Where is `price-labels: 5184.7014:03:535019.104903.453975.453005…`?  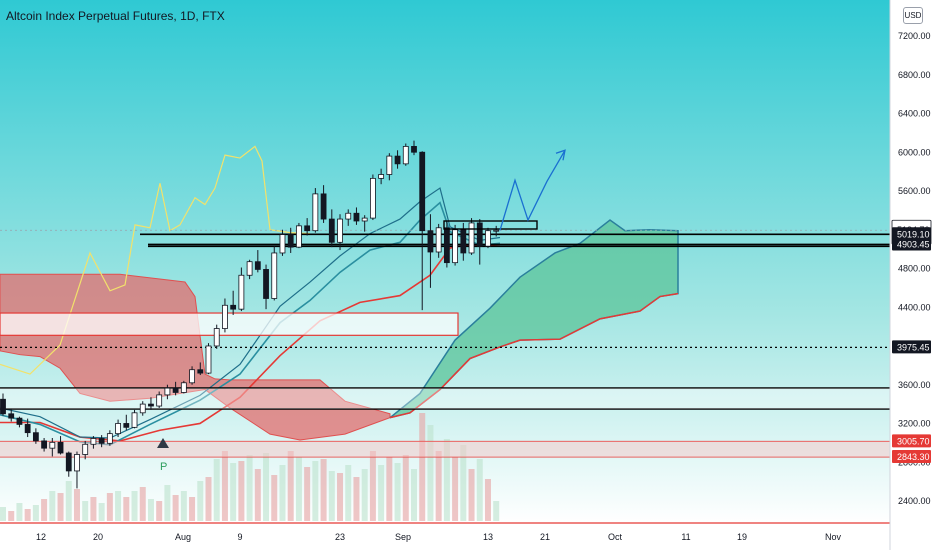
price-labels: 5184.7014:03:535019.104903.453975.453005… is located at coordinates (911, 341).